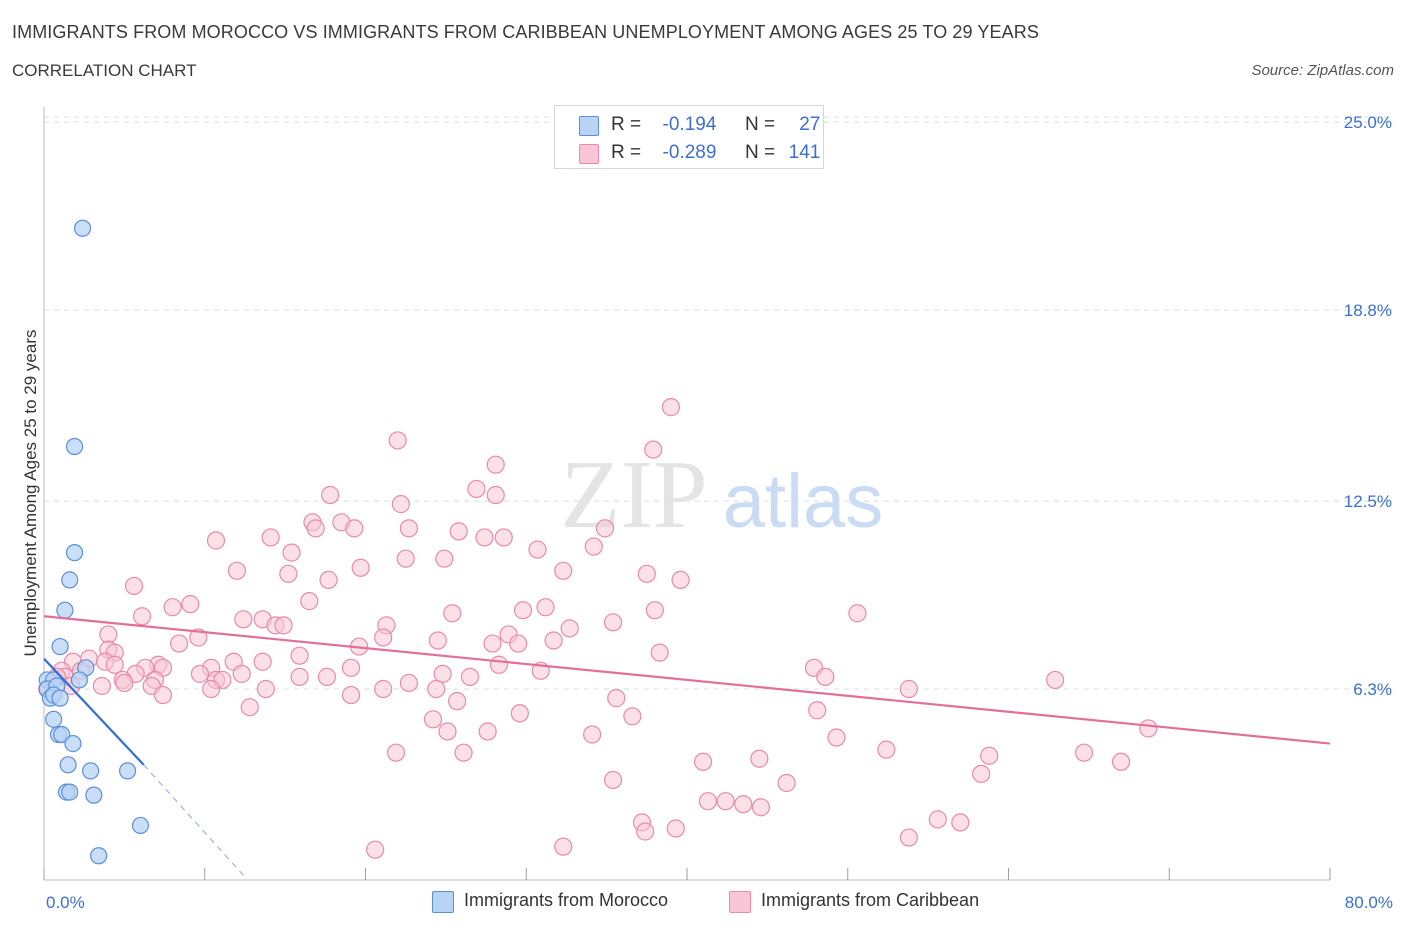 This screenshot has width=1406, height=930. Describe the element at coordinates (104, 70) in the screenshot. I see `chart-subtitle: CORRELATION CHART` at that location.